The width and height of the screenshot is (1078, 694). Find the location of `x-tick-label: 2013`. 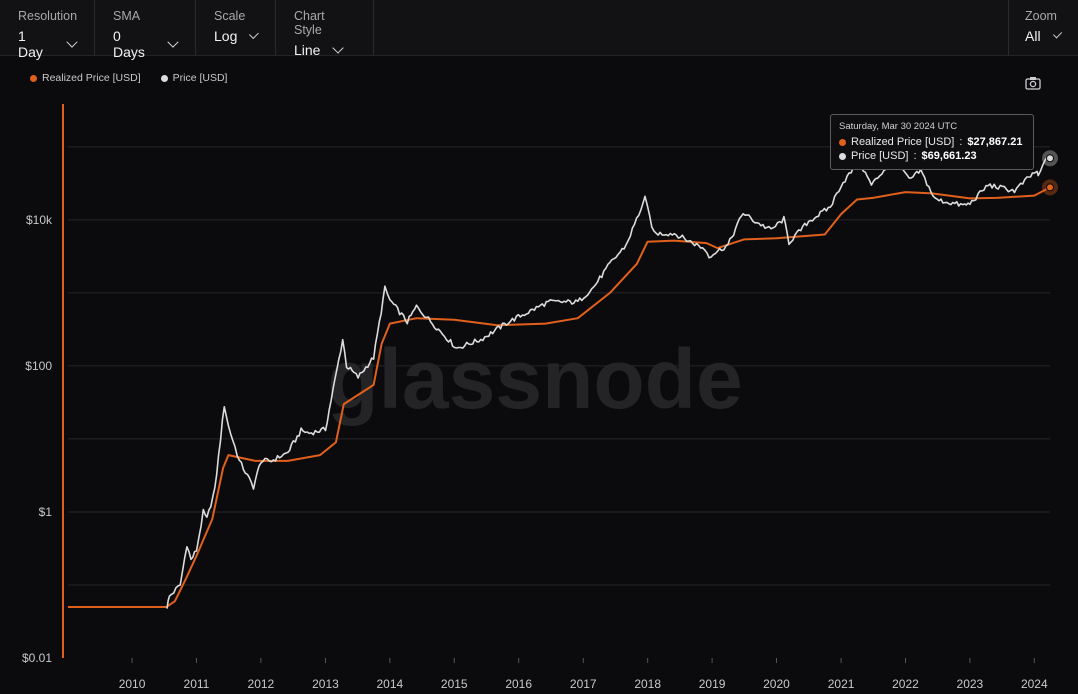

x-tick-label: 2013 is located at coordinates (325, 684).